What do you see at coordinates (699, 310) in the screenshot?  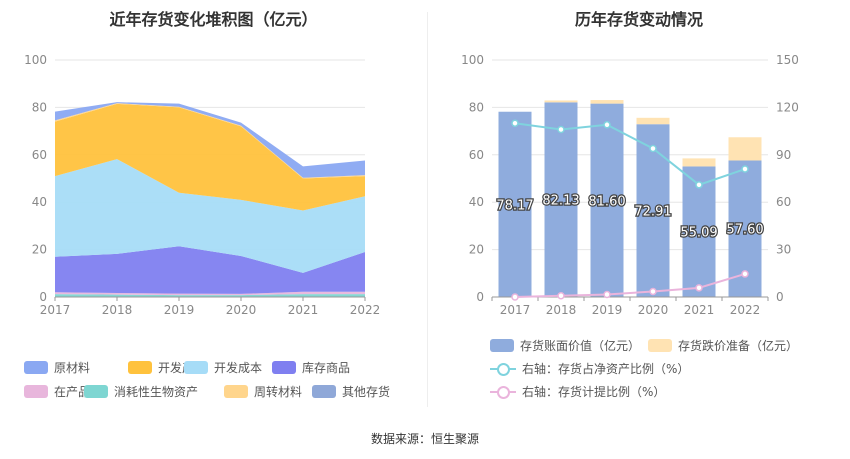 I see `x-tick-label: 2021` at bounding box center [699, 310].